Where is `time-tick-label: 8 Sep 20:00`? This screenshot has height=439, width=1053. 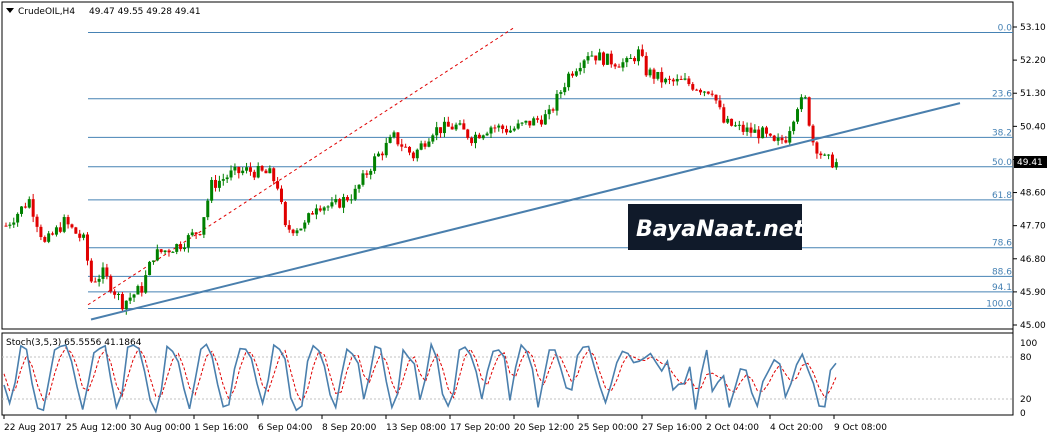
time-tick-label: 8 Sep 20:00 is located at coordinates (349, 428).